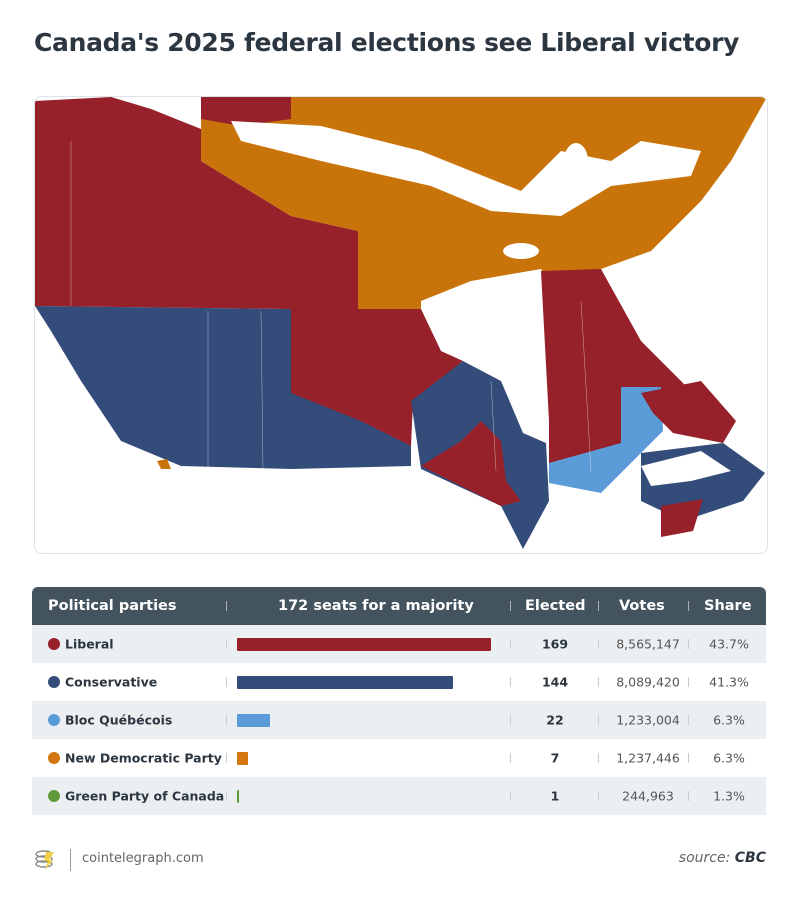 This screenshot has height=904, width=800. Describe the element at coordinates (376, 606) in the screenshot. I see `header-majority: 172 seats for a majority` at that location.